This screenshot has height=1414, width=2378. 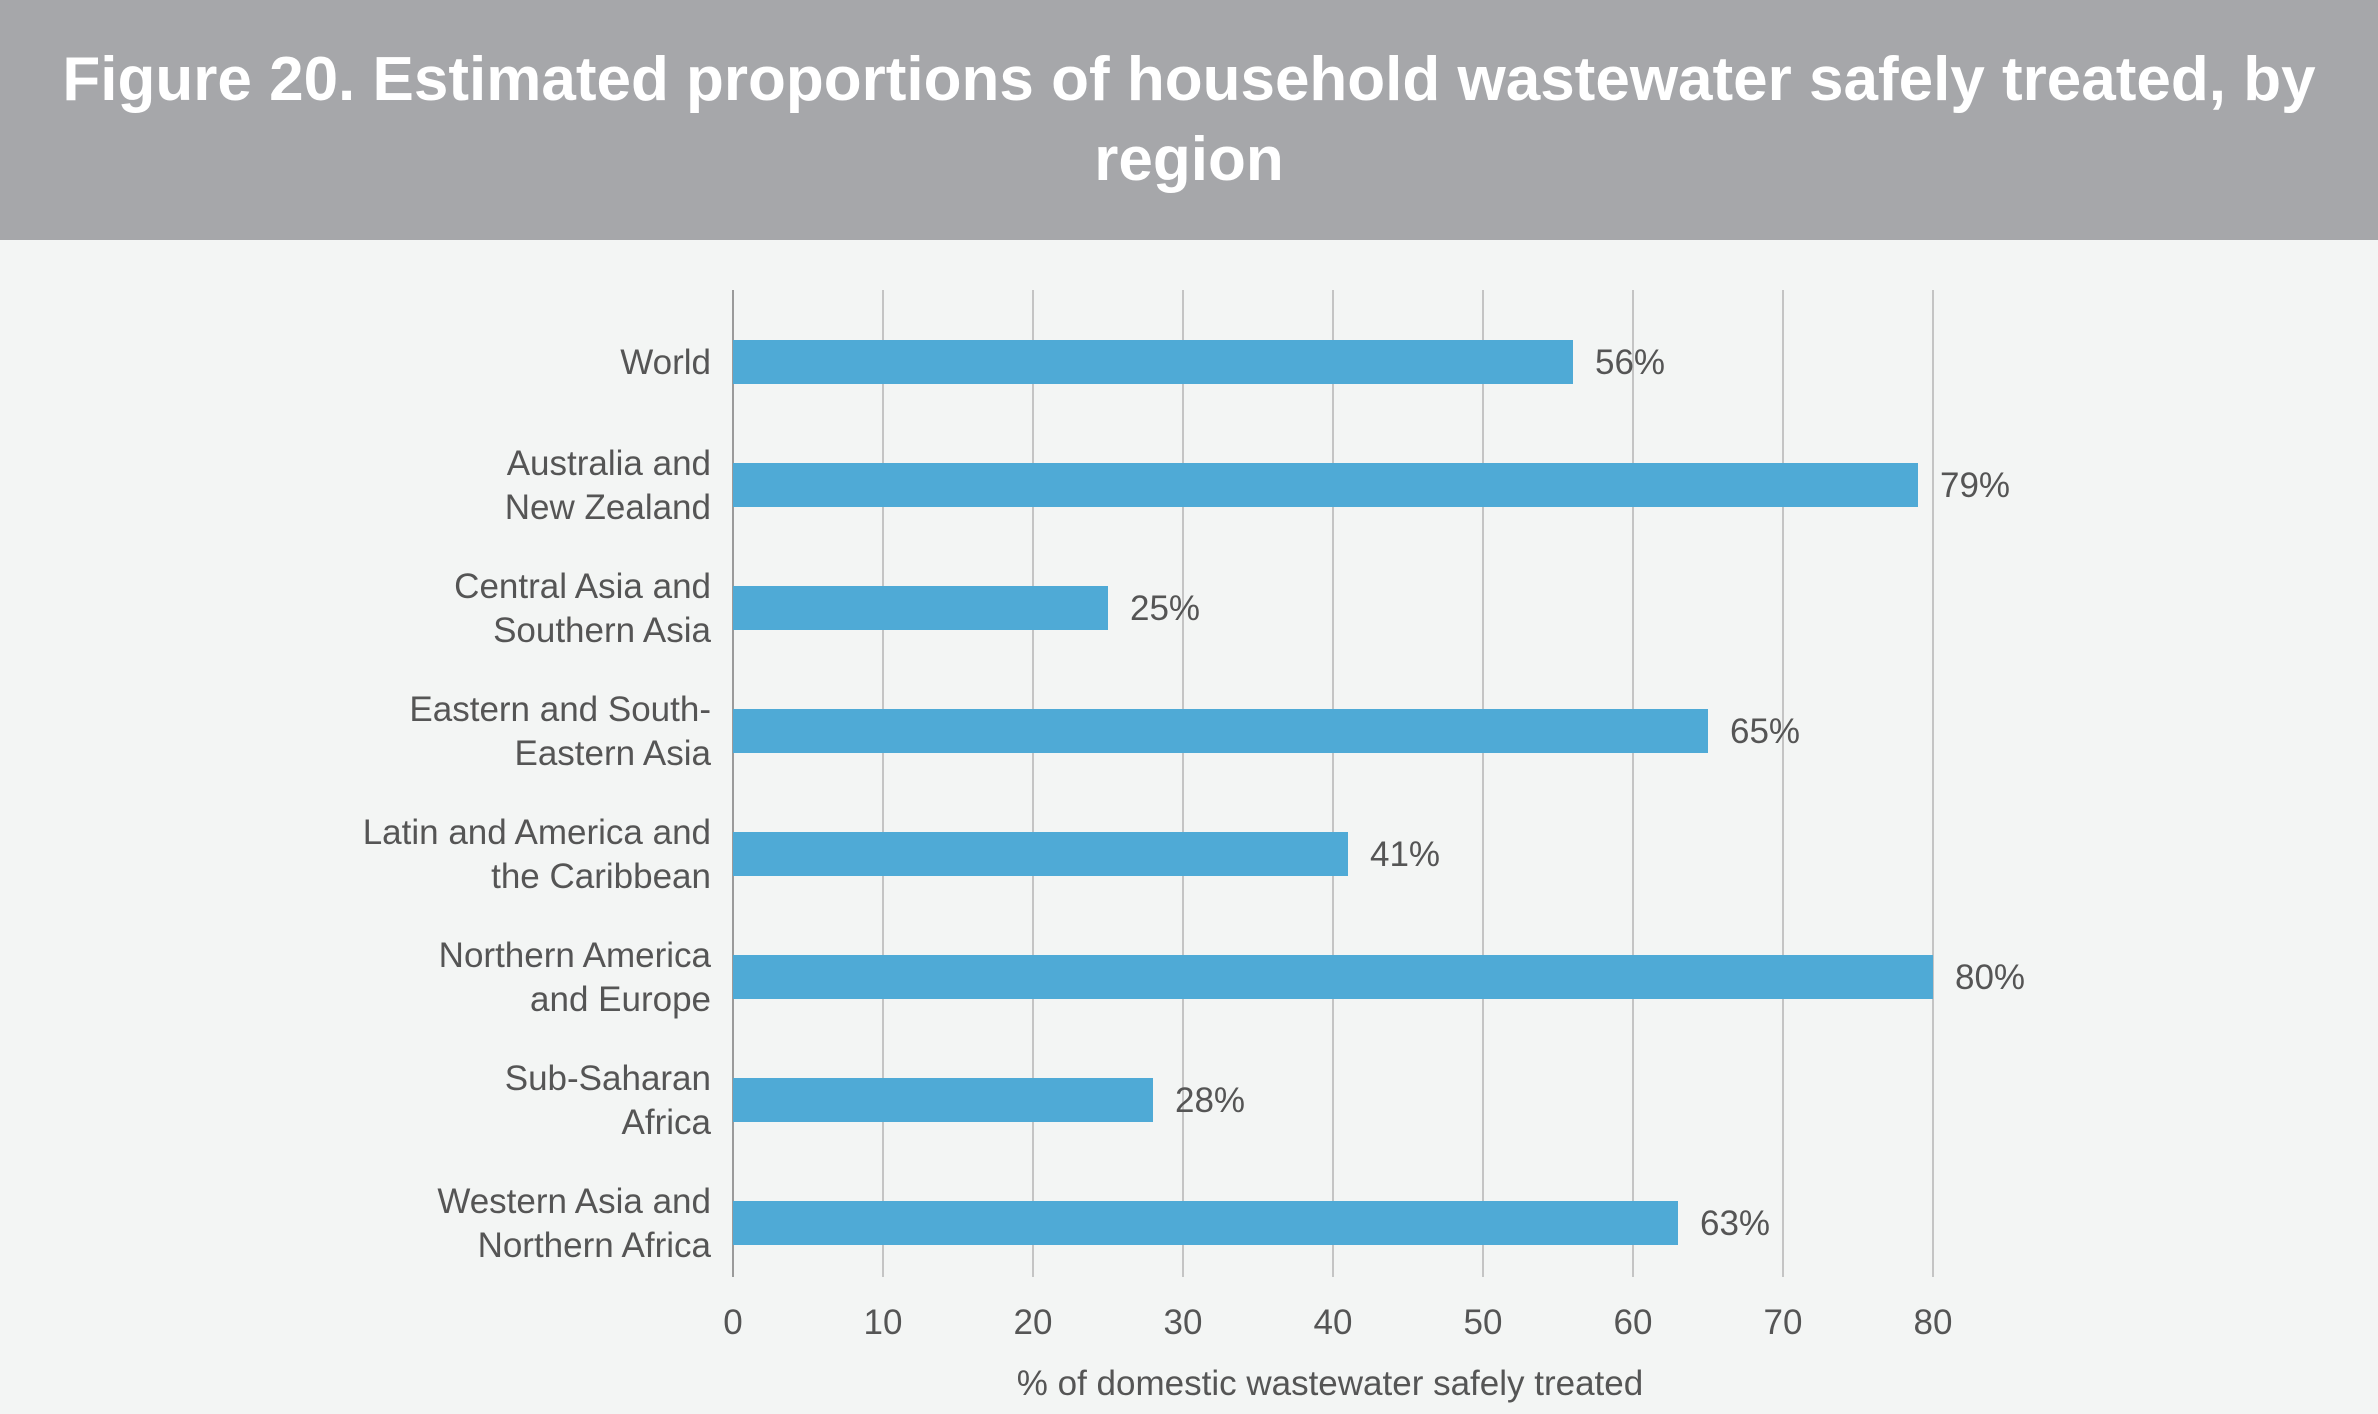 I want to click on bar-value-label: 65%, so click(x=1765, y=731).